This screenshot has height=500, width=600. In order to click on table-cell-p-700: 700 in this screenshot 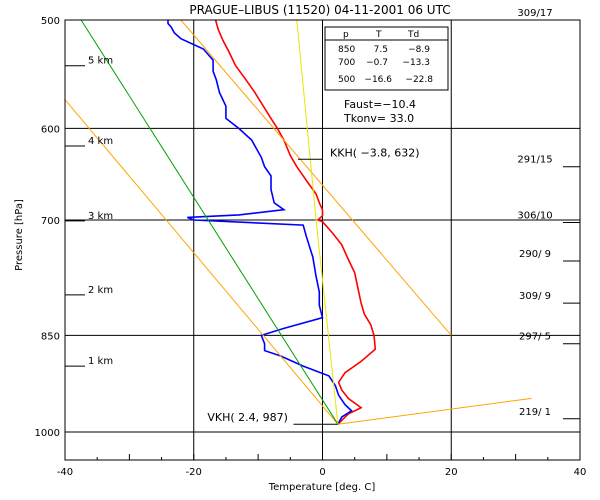, I will do `click(346, 63)`.